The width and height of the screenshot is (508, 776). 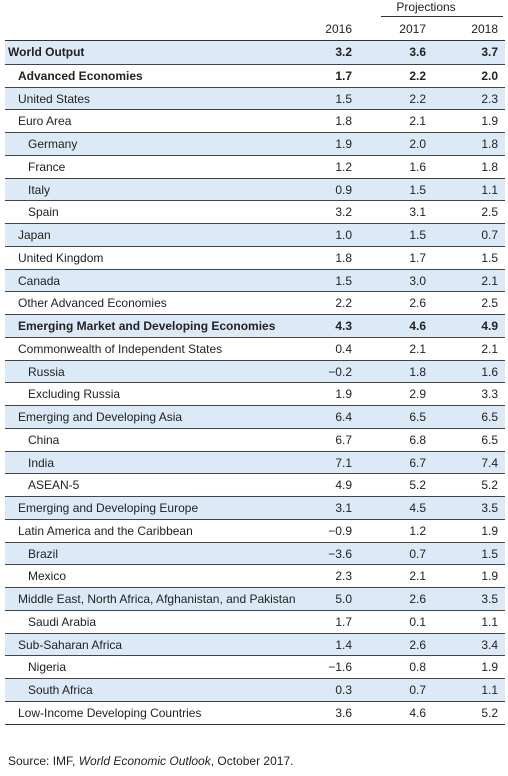 What do you see at coordinates (74, 394) in the screenshot?
I see `row-label: Excluding Russia` at bounding box center [74, 394].